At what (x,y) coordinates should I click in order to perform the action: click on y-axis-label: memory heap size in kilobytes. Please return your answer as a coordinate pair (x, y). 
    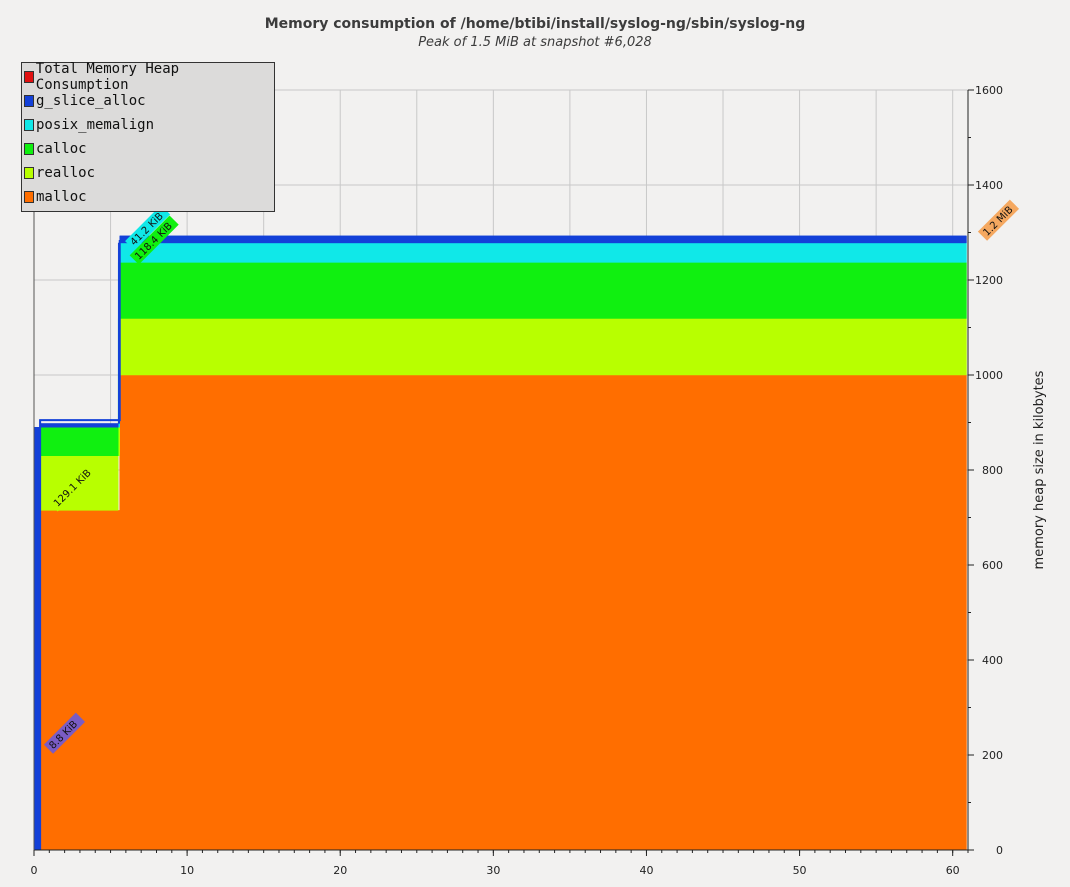
    Looking at the image, I should click on (1039, 469).